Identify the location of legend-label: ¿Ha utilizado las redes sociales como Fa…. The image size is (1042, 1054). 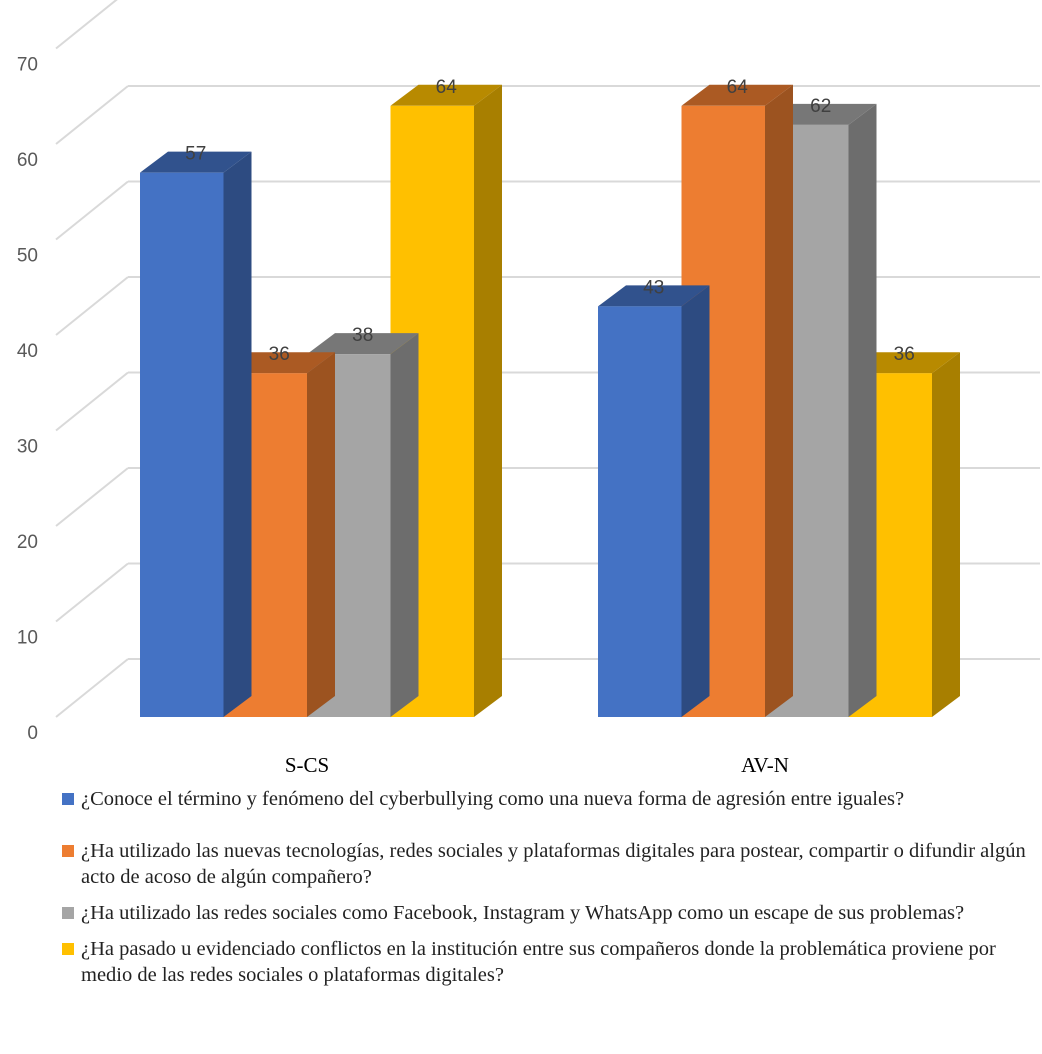
(523, 913).